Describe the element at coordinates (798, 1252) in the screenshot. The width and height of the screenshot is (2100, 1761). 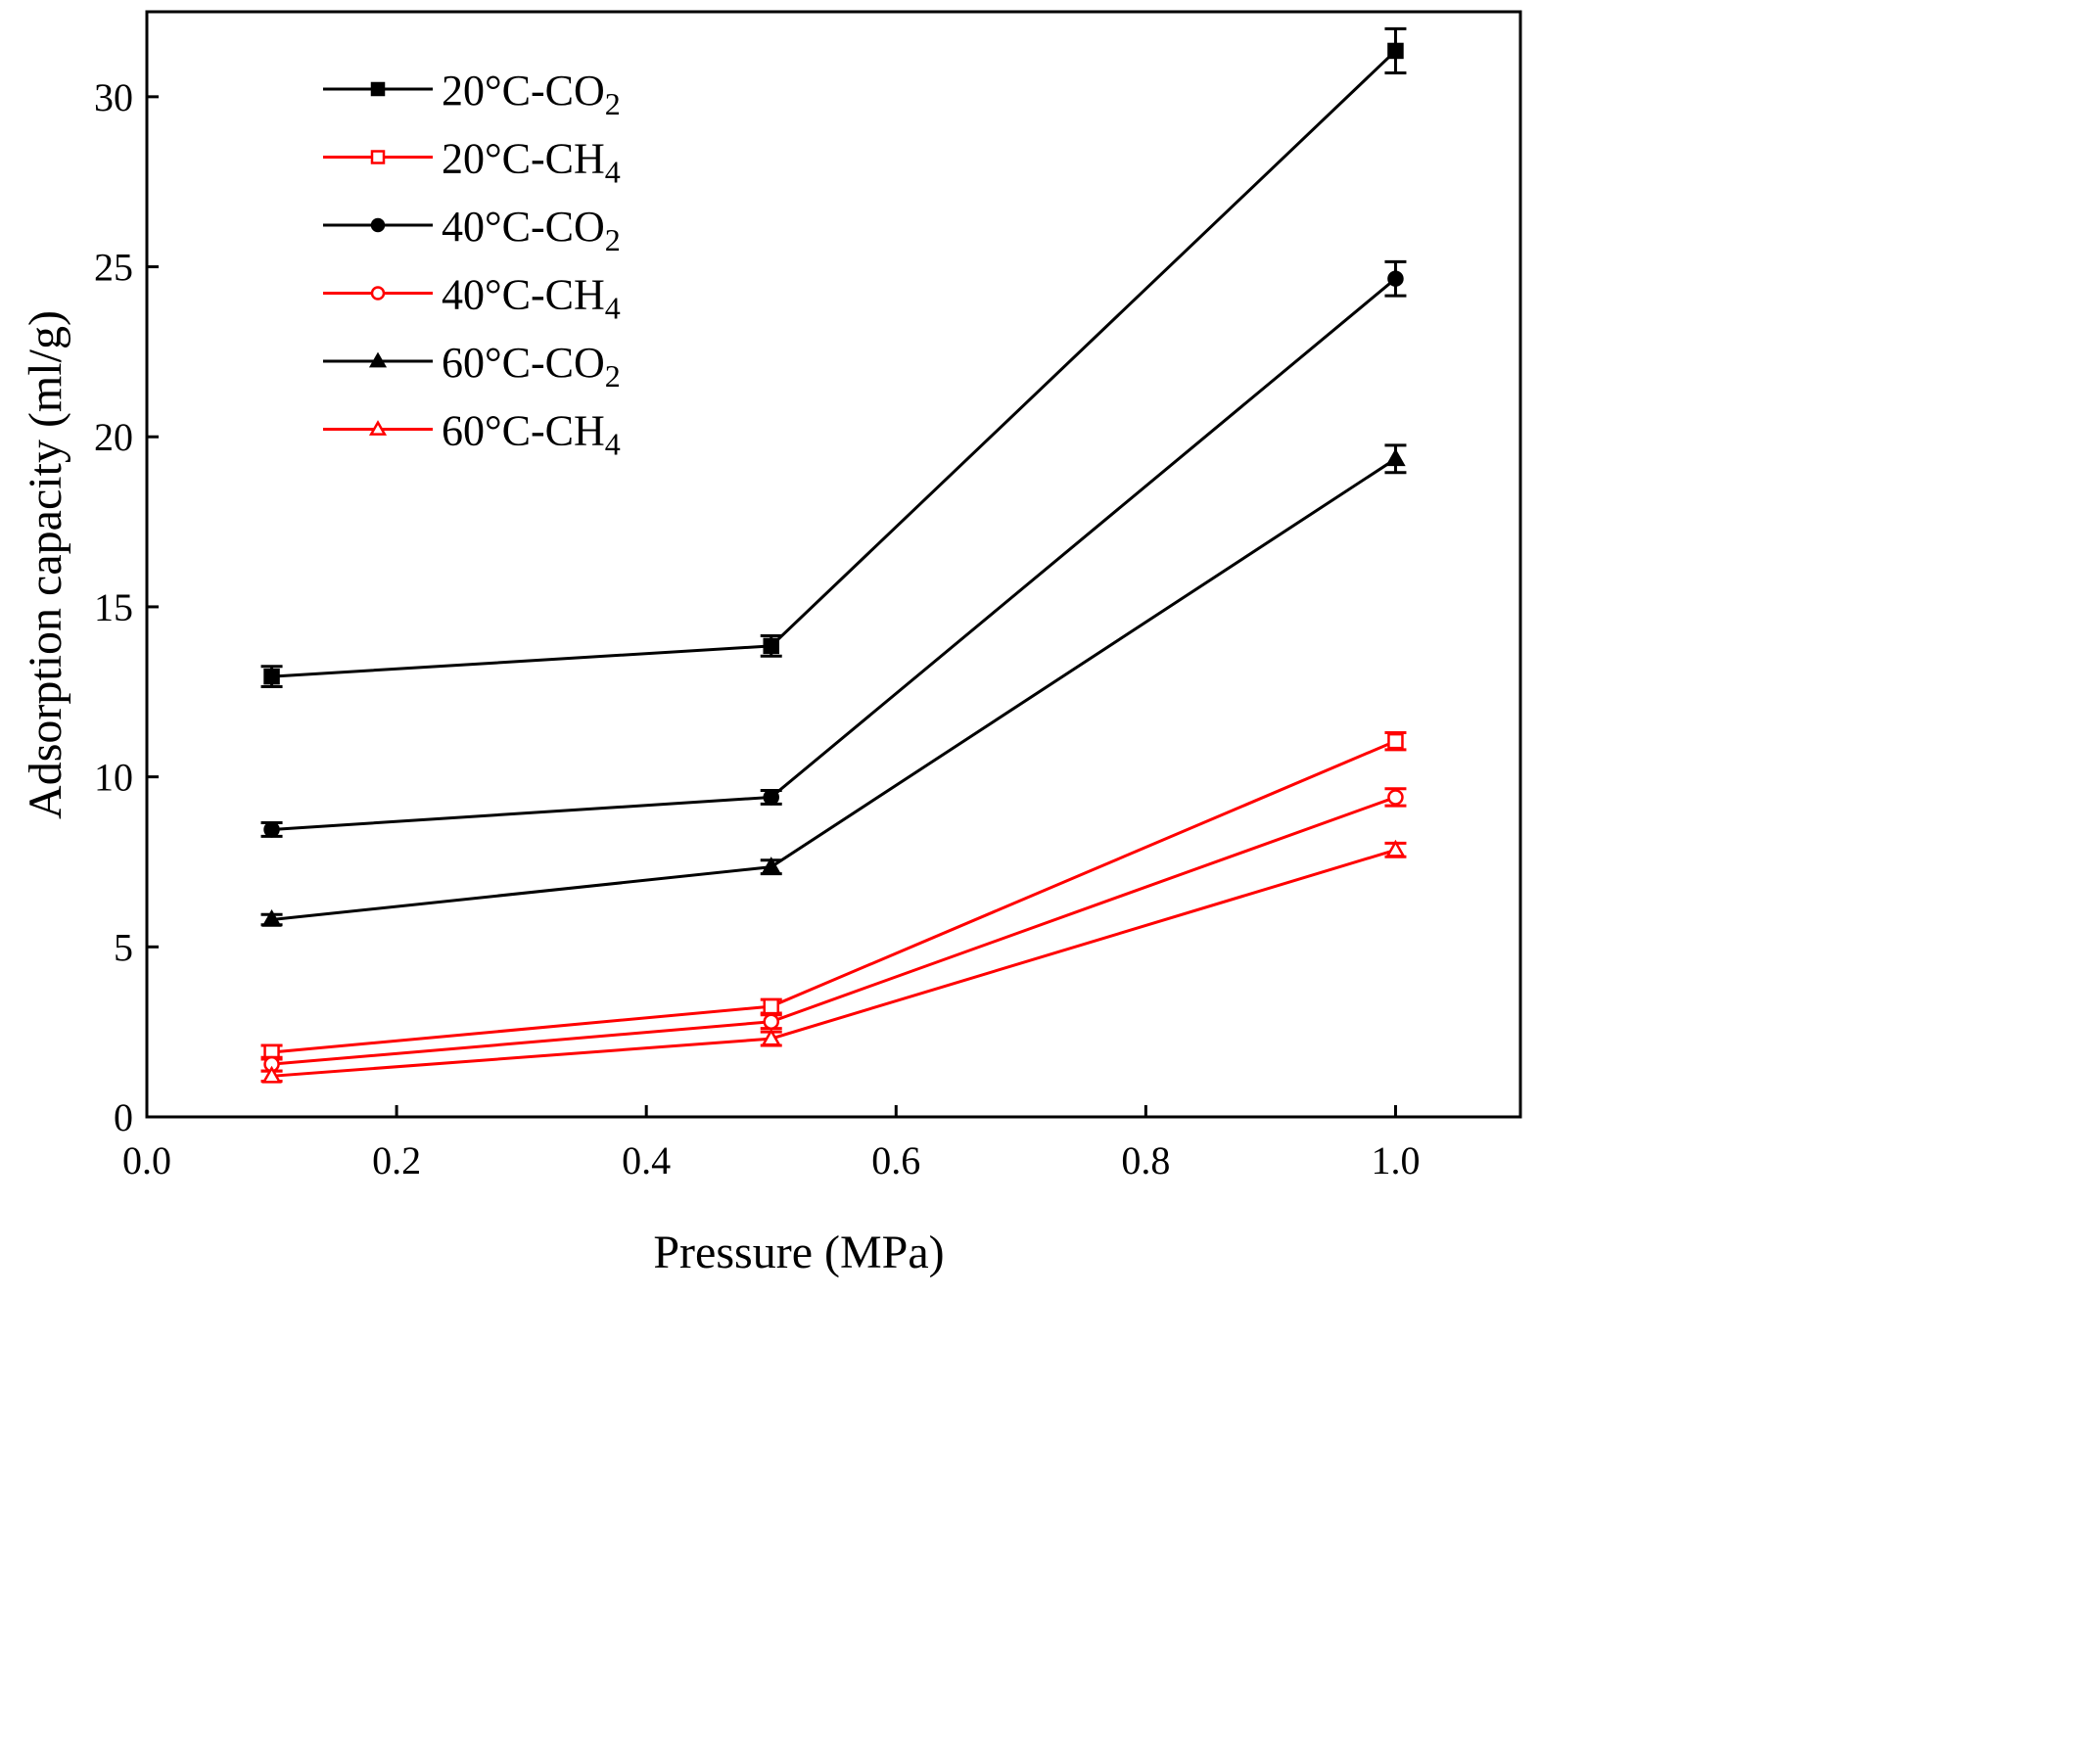
I see `x-axis-title: Pressure (MPa)` at that location.